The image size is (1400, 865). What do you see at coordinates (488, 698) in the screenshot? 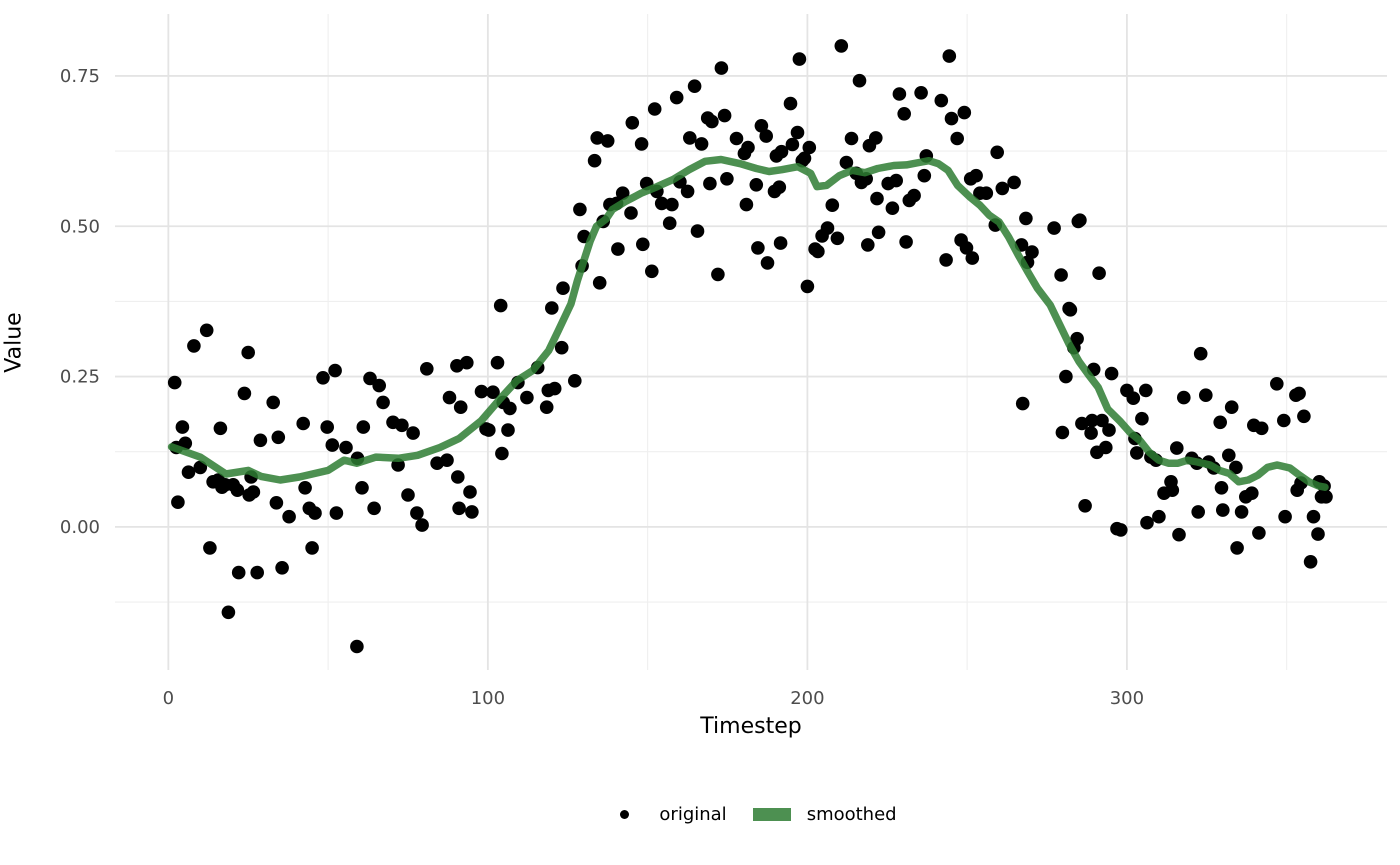
I see `x-tick-label: 100` at bounding box center [488, 698].